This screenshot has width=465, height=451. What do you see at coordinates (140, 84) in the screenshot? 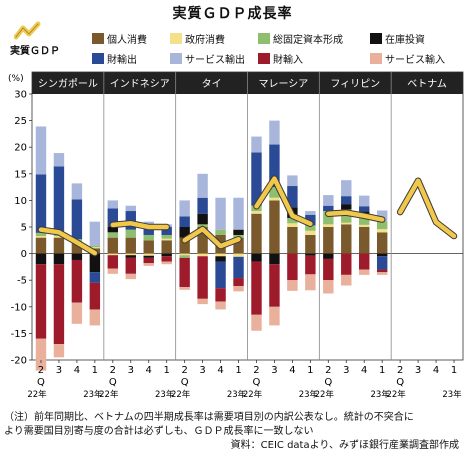
I see `panel-title: インドネシア` at bounding box center [140, 84].